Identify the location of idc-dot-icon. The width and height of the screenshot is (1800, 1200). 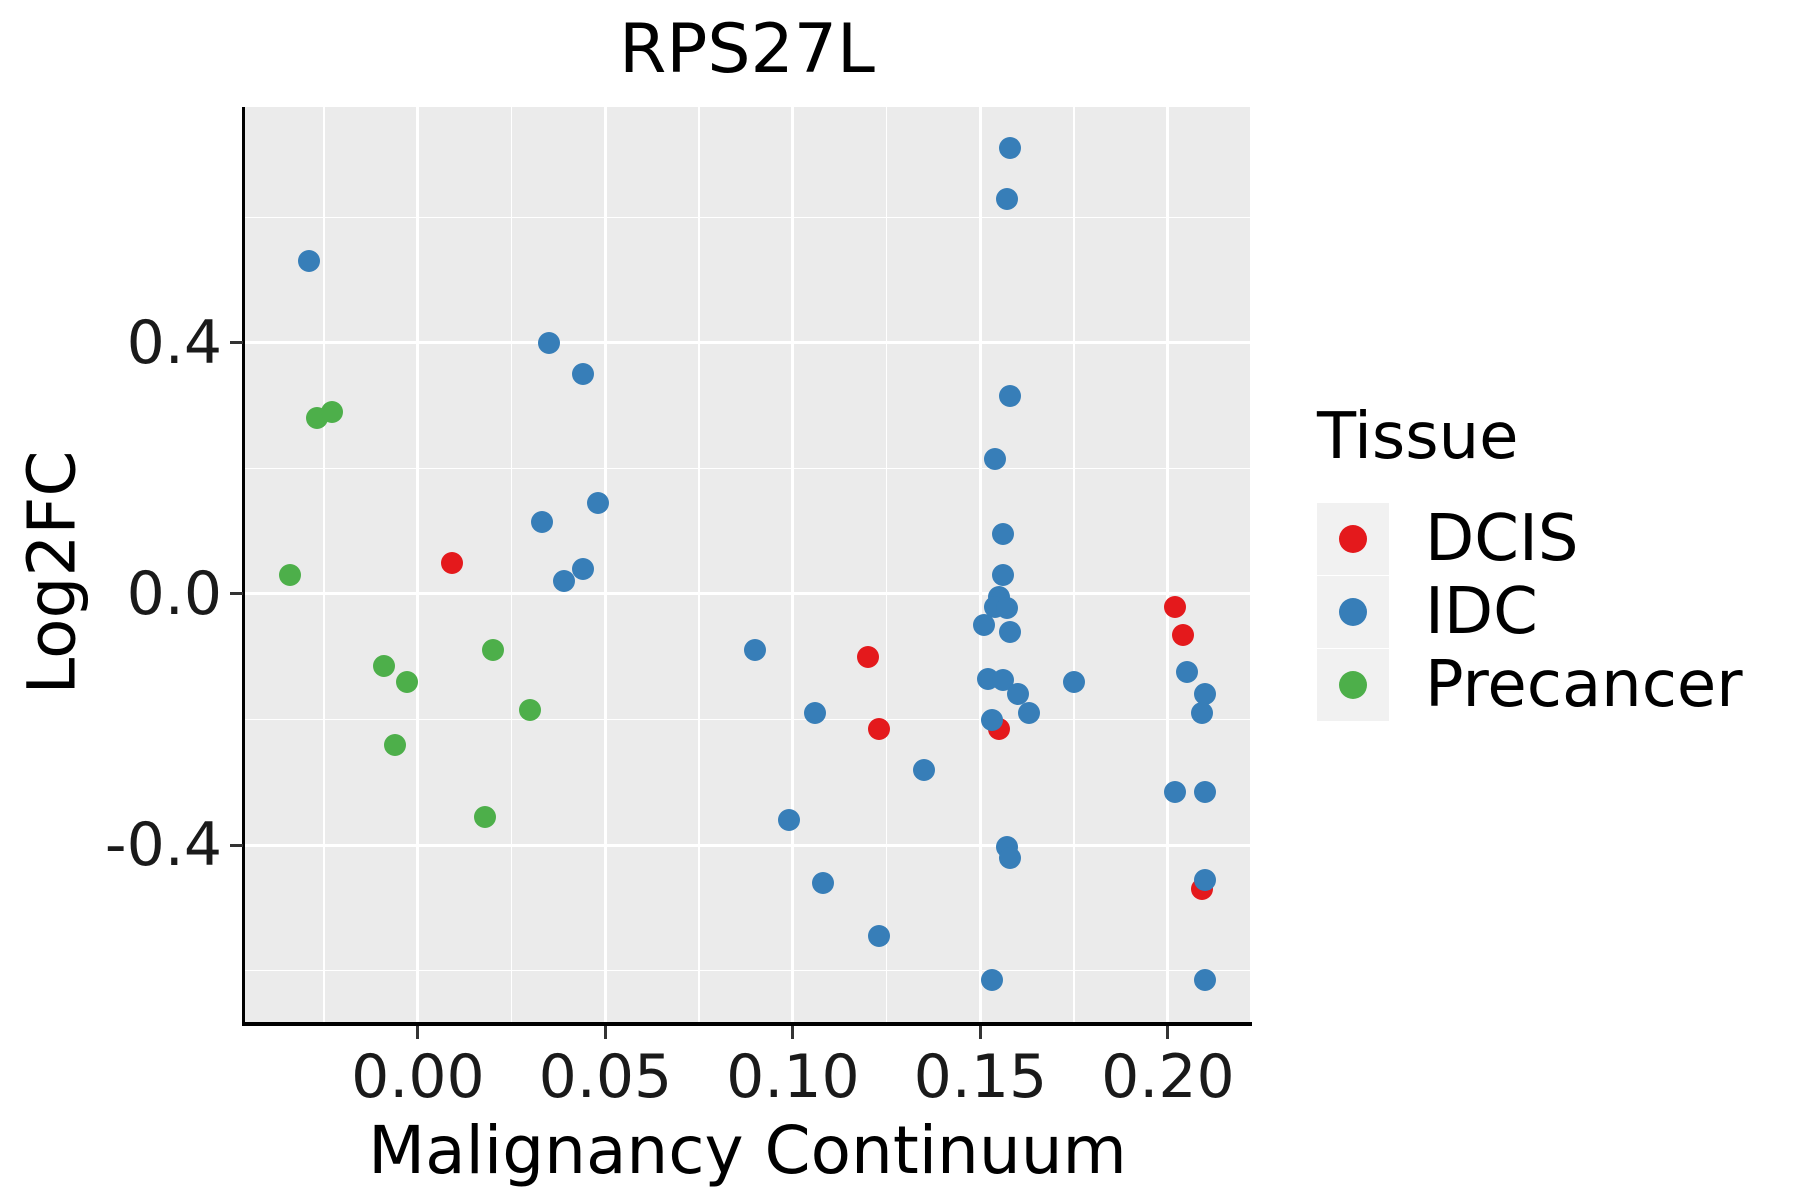
(1353, 611).